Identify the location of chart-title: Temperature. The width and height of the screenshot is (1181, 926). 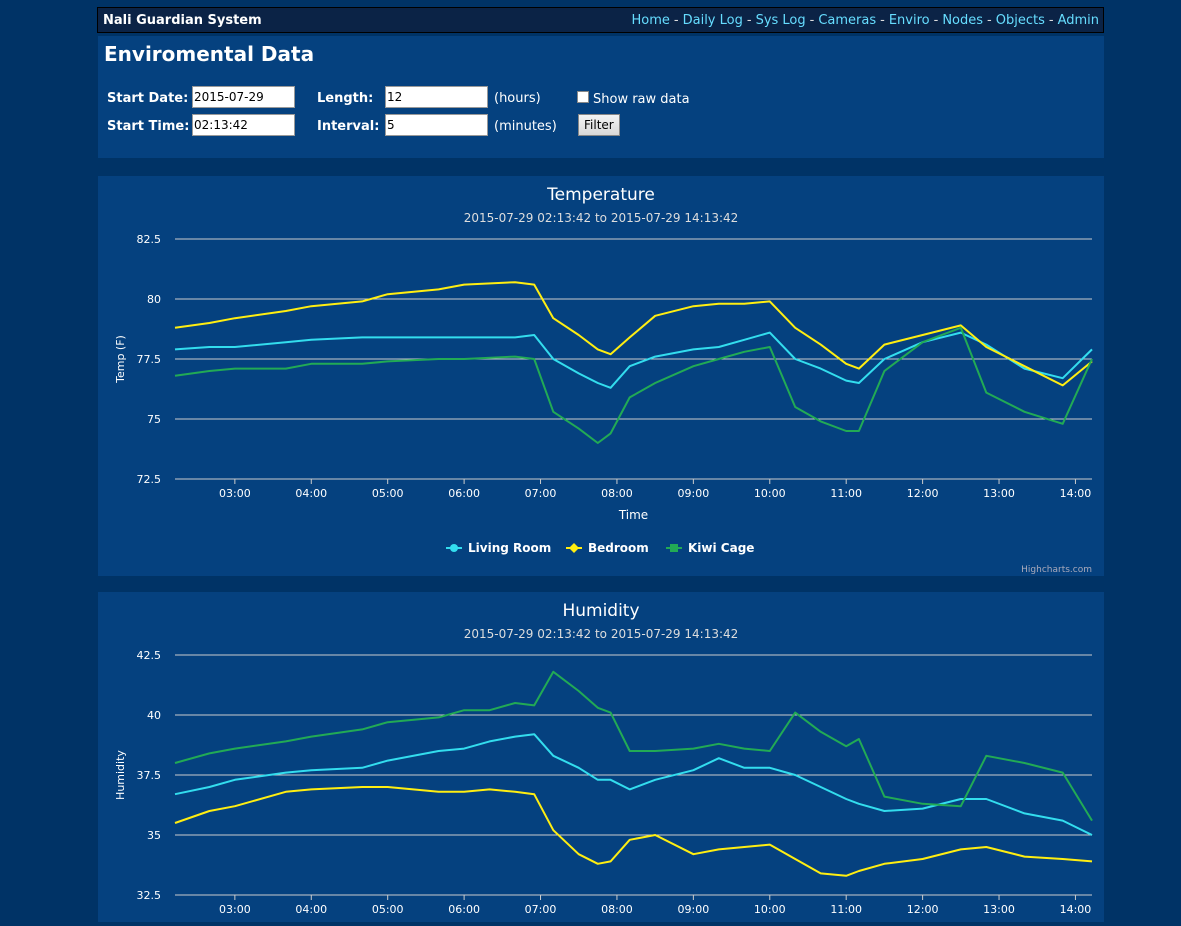
(600, 195).